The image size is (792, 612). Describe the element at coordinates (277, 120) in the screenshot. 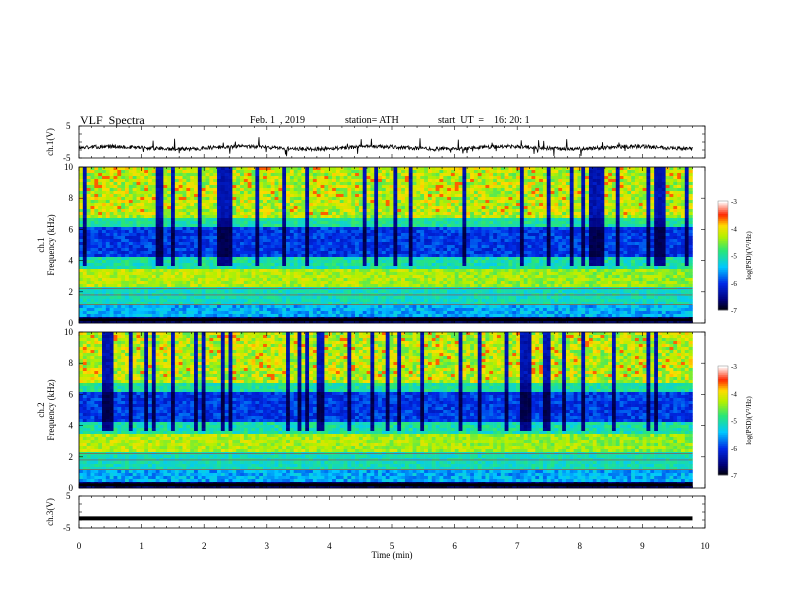

I see `date-label: Feb. 1 , 2019` at that location.